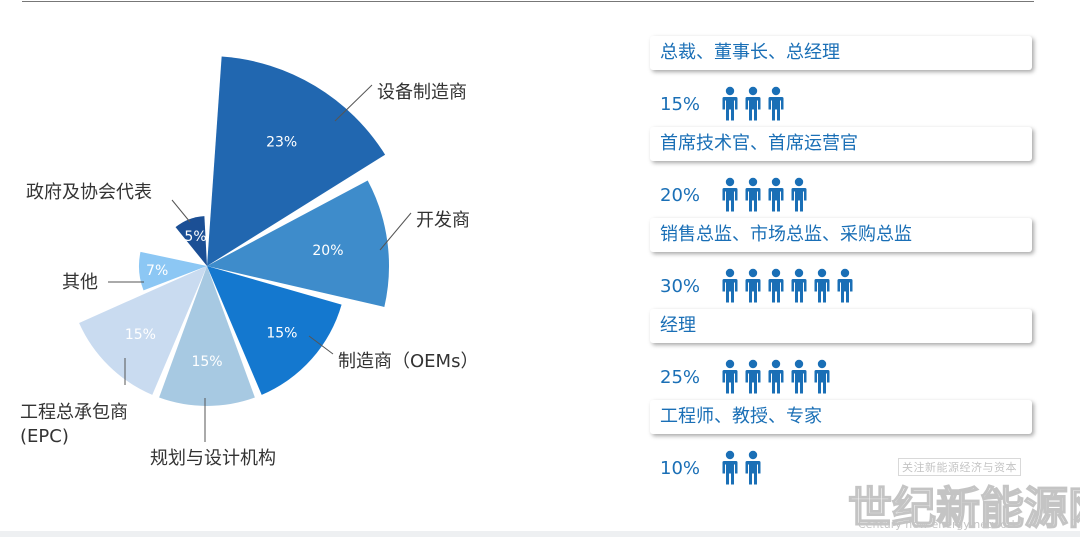 This screenshot has height=537, width=1080. Describe the element at coordinates (140, 335) in the screenshot. I see `slice-epc-value-label: 15%` at that location.